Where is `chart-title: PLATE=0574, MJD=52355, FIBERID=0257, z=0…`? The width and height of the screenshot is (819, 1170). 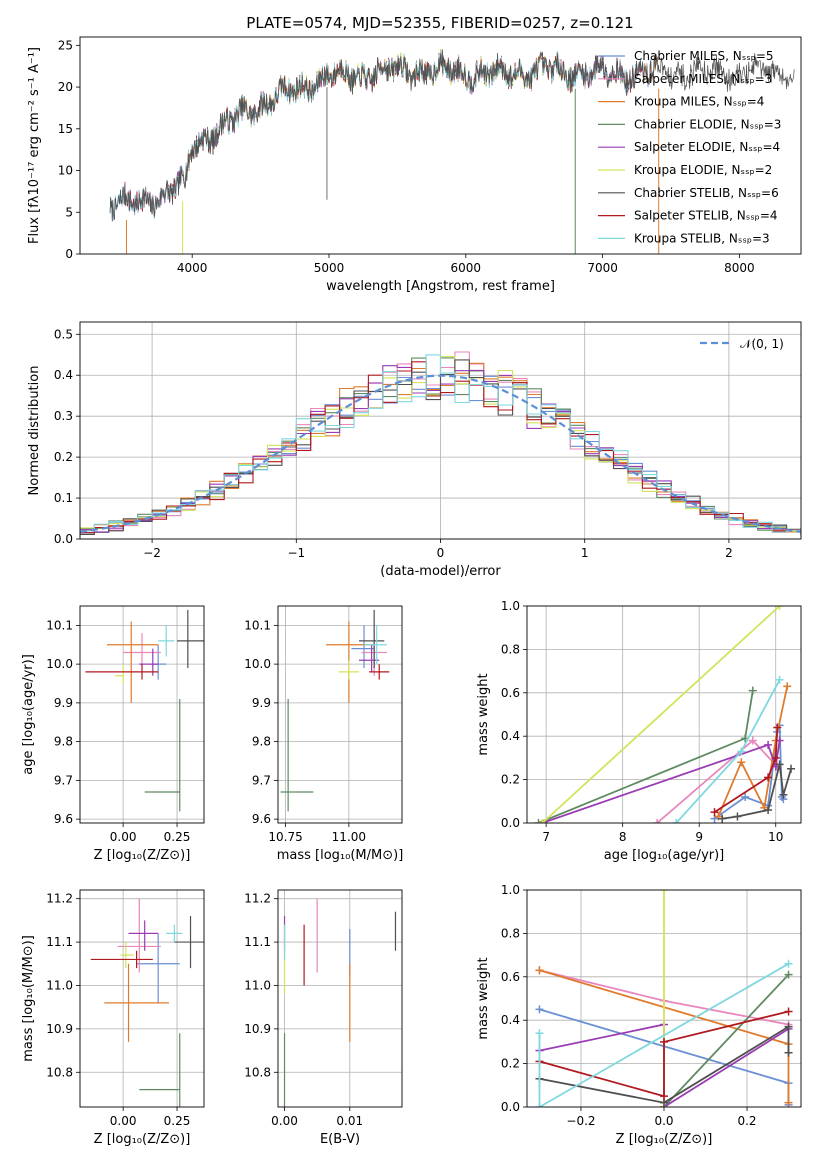 chart-title: PLATE=0574, MJD=52355, FIBERID=0257, z=0… is located at coordinates (439, 23).